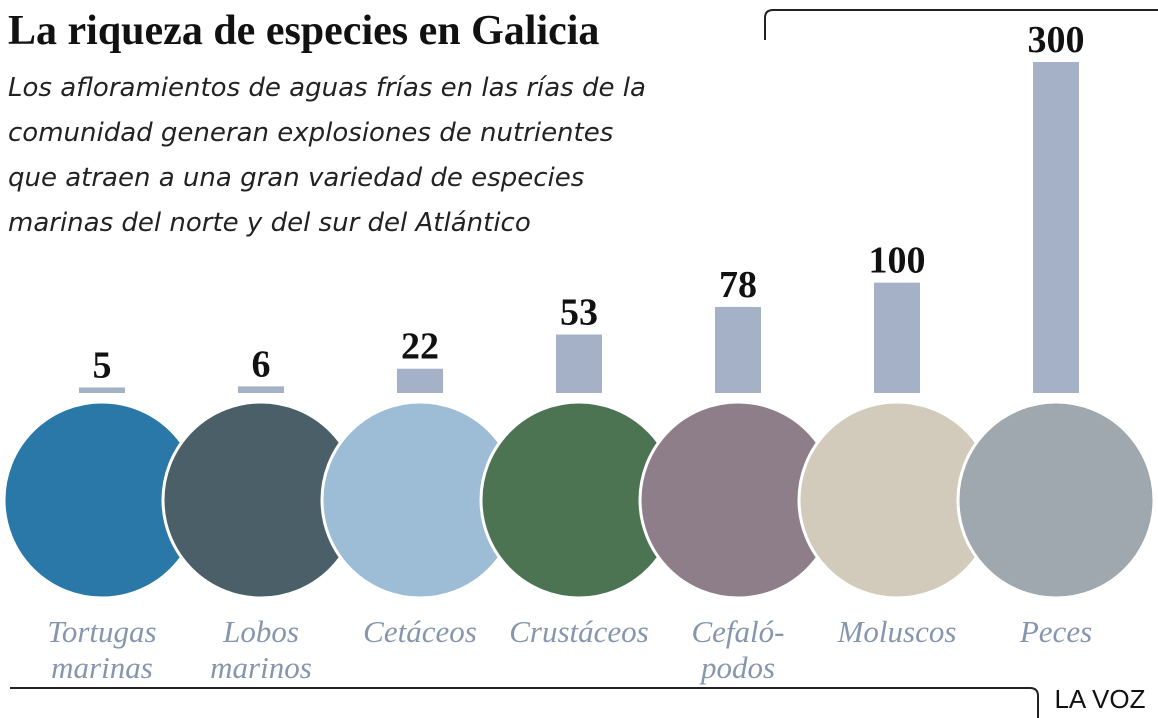 Image resolution: width=1158 pixels, height=718 pixels. What do you see at coordinates (1099, 699) in the screenshot?
I see `source: LA VOZ` at bounding box center [1099, 699].